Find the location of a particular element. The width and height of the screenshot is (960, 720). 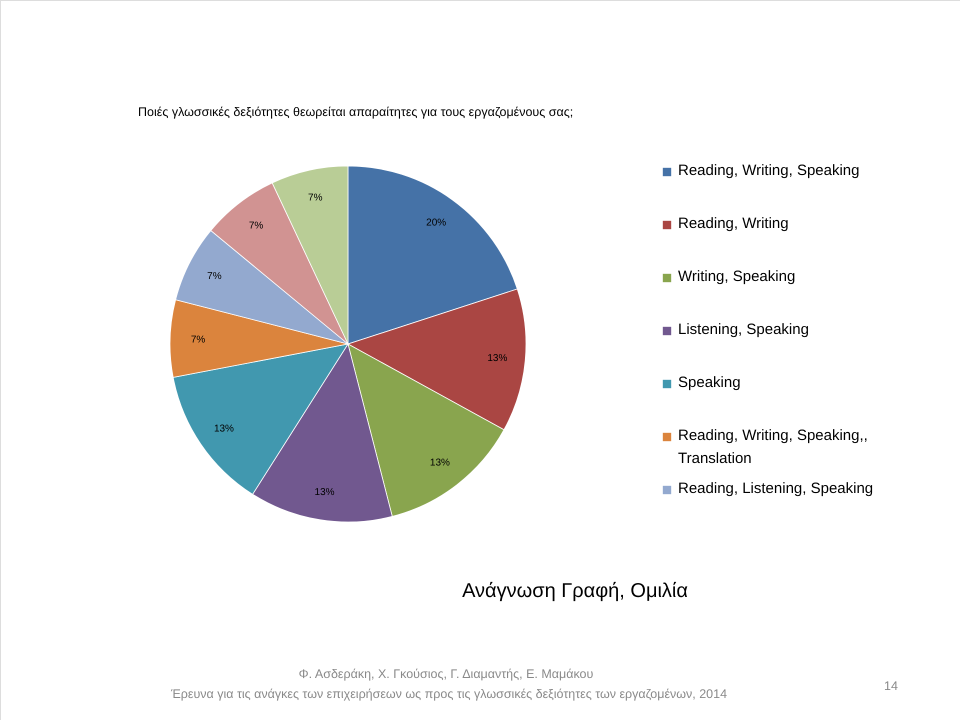

legend-label: Listening, Speaking is located at coordinates (743, 329).